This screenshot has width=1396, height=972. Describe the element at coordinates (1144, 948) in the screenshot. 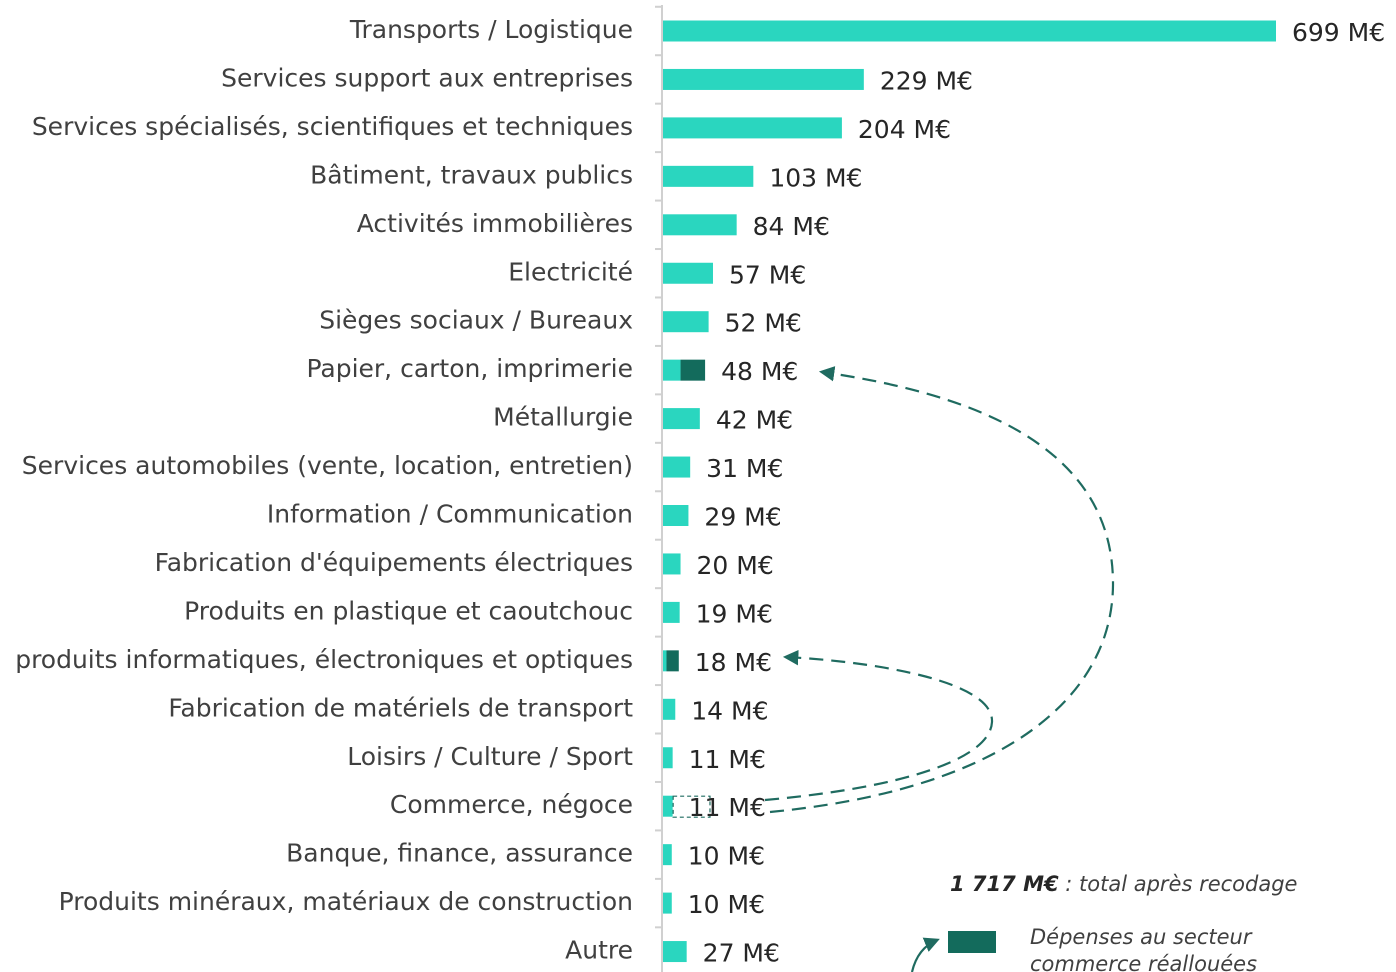

I see `legend-label: Dépenses au secteur commerce réallouées` at that location.